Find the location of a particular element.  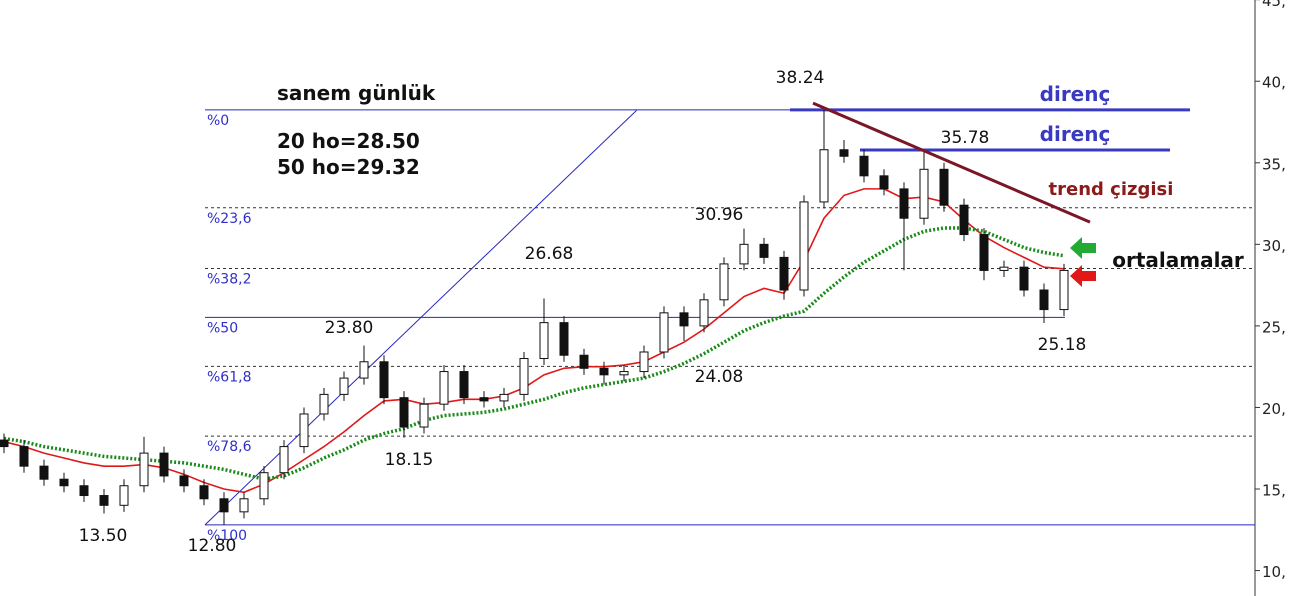

price-label: 12.80 is located at coordinates (212, 546).